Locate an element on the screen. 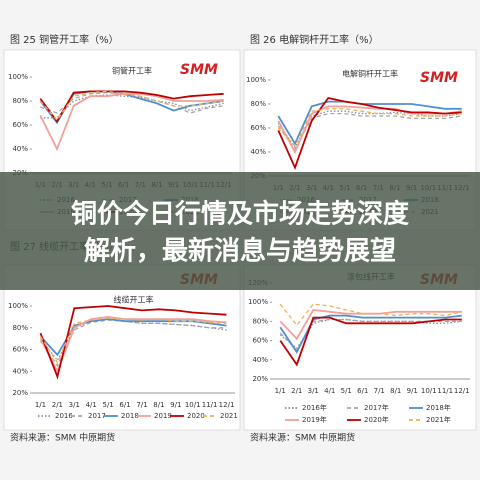 The height and width of the screenshot is (484, 480). legend-label: 2017年 is located at coordinates (376, 407).